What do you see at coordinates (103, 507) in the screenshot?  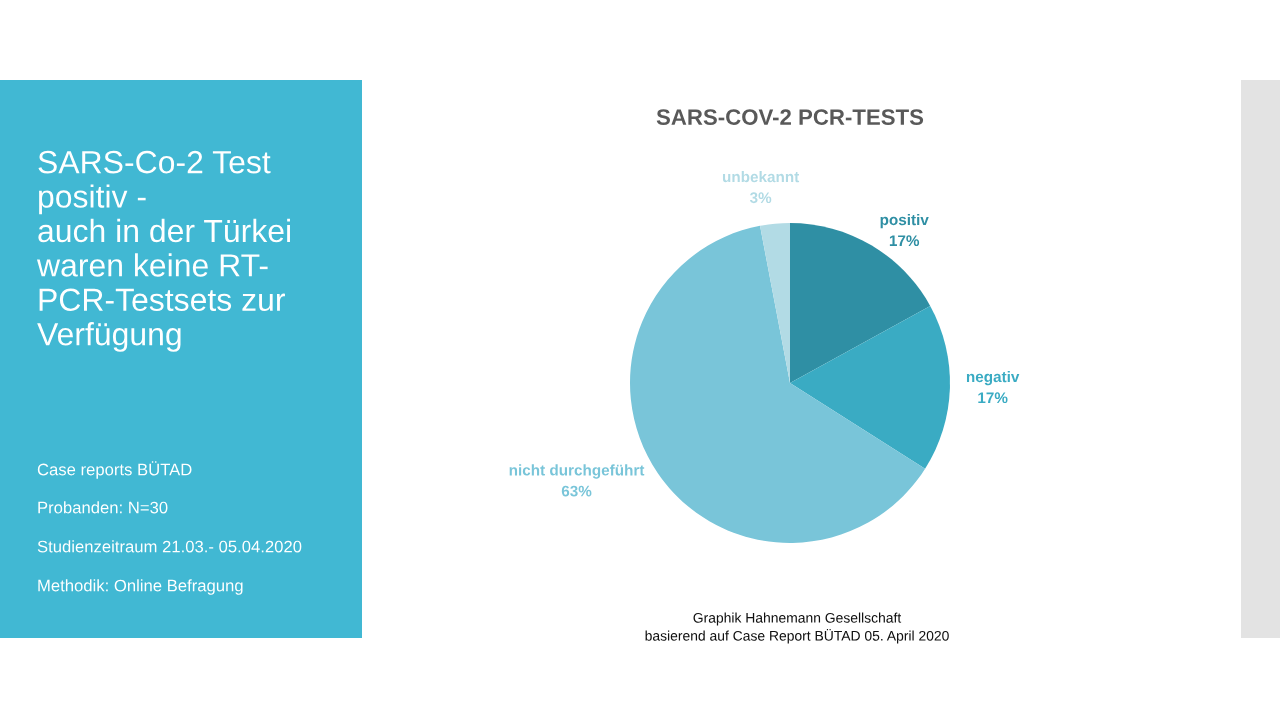 I see `text: Probanden: N=30` at bounding box center [103, 507].